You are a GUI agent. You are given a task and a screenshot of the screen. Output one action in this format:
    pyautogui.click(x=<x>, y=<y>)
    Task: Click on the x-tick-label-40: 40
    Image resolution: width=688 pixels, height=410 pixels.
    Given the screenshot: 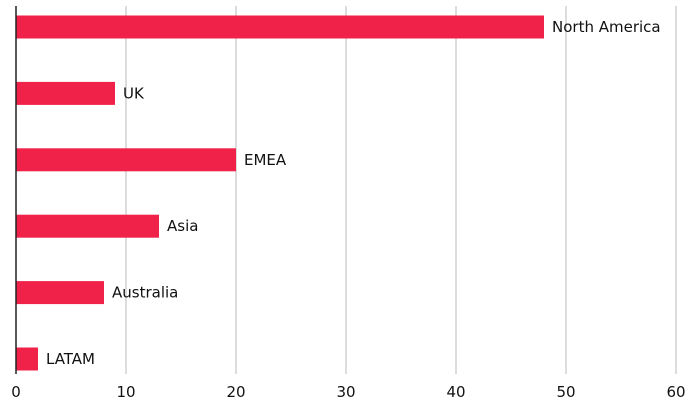 What is the action you would take?
    pyautogui.click(x=455, y=392)
    